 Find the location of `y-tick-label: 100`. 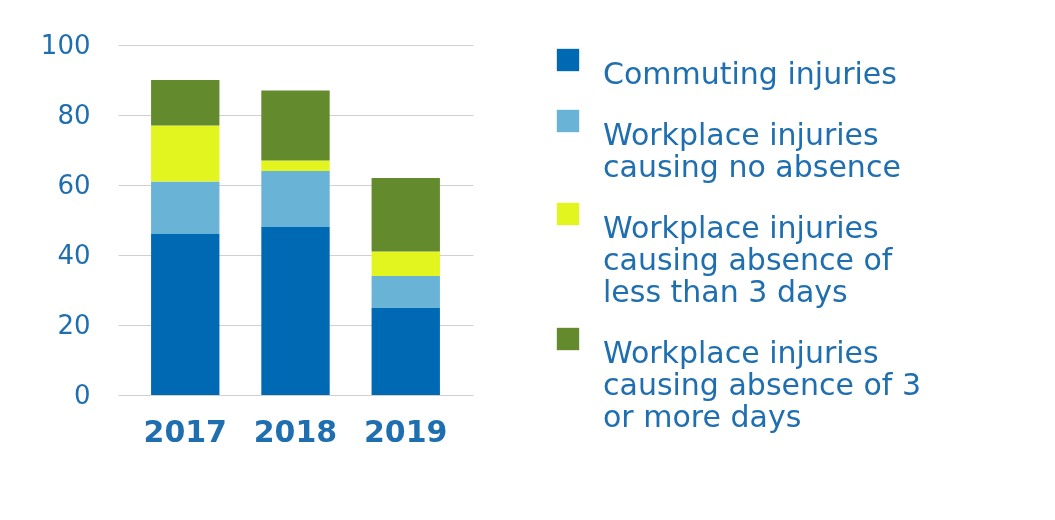

y-tick-label: 100 is located at coordinates (65, 44).